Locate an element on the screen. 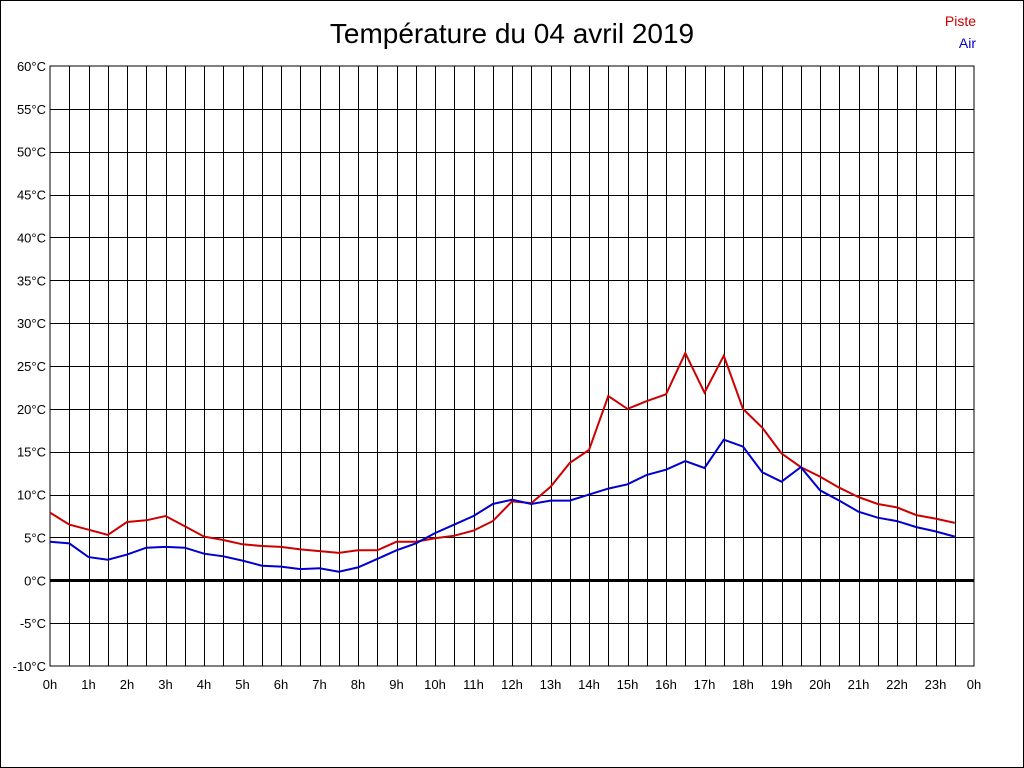 The height and width of the screenshot is (768, 1024). x-tick-label: 21h is located at coordinates (859, 684).